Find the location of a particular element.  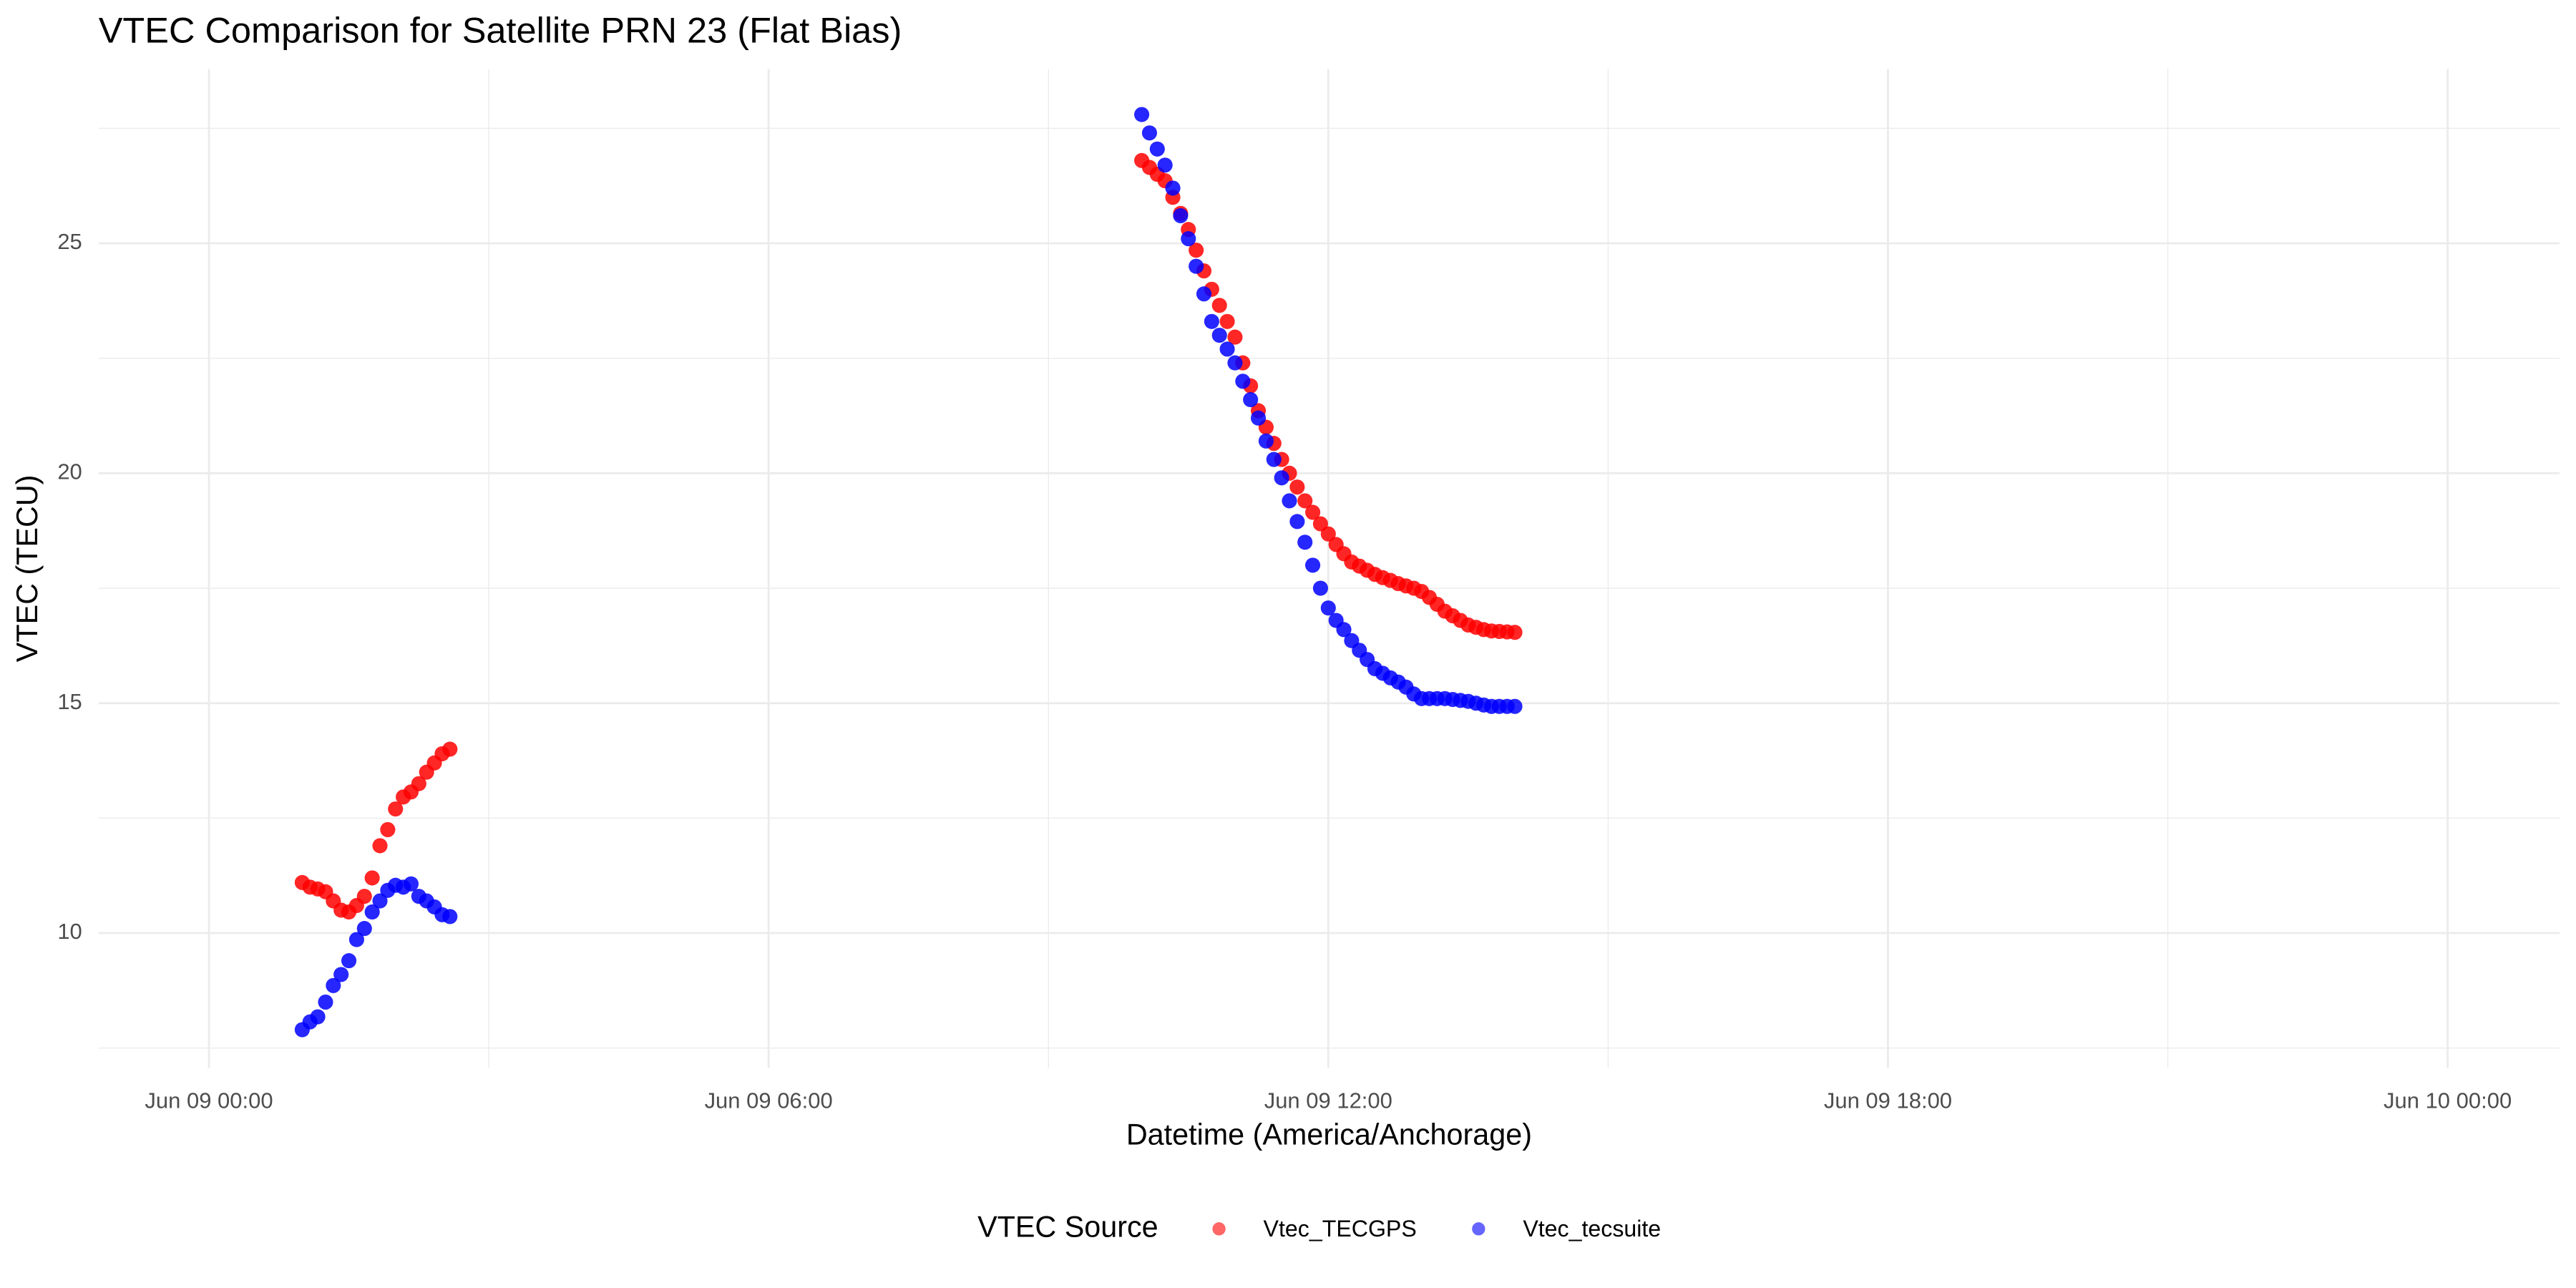

y-tick-label: 20 is located at coordinates (69, 471).